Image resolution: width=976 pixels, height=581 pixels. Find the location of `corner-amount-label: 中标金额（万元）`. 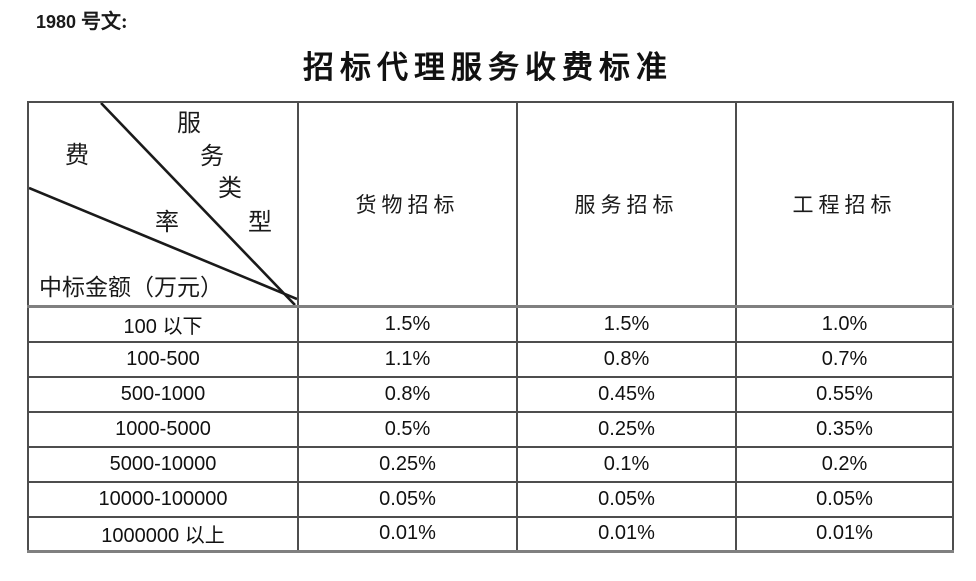

corner-amount-label: 中标金额（万元） is located at coordinates (131, 287).